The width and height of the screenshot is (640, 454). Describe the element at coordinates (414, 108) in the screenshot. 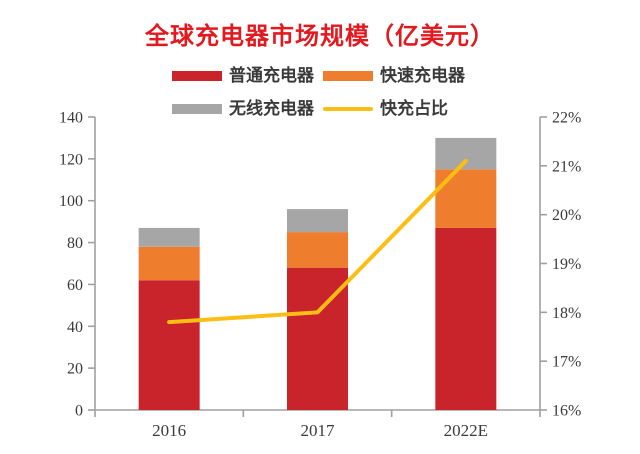

I see `legend-label-fast-charge-ratio: 快充占比` at that location.